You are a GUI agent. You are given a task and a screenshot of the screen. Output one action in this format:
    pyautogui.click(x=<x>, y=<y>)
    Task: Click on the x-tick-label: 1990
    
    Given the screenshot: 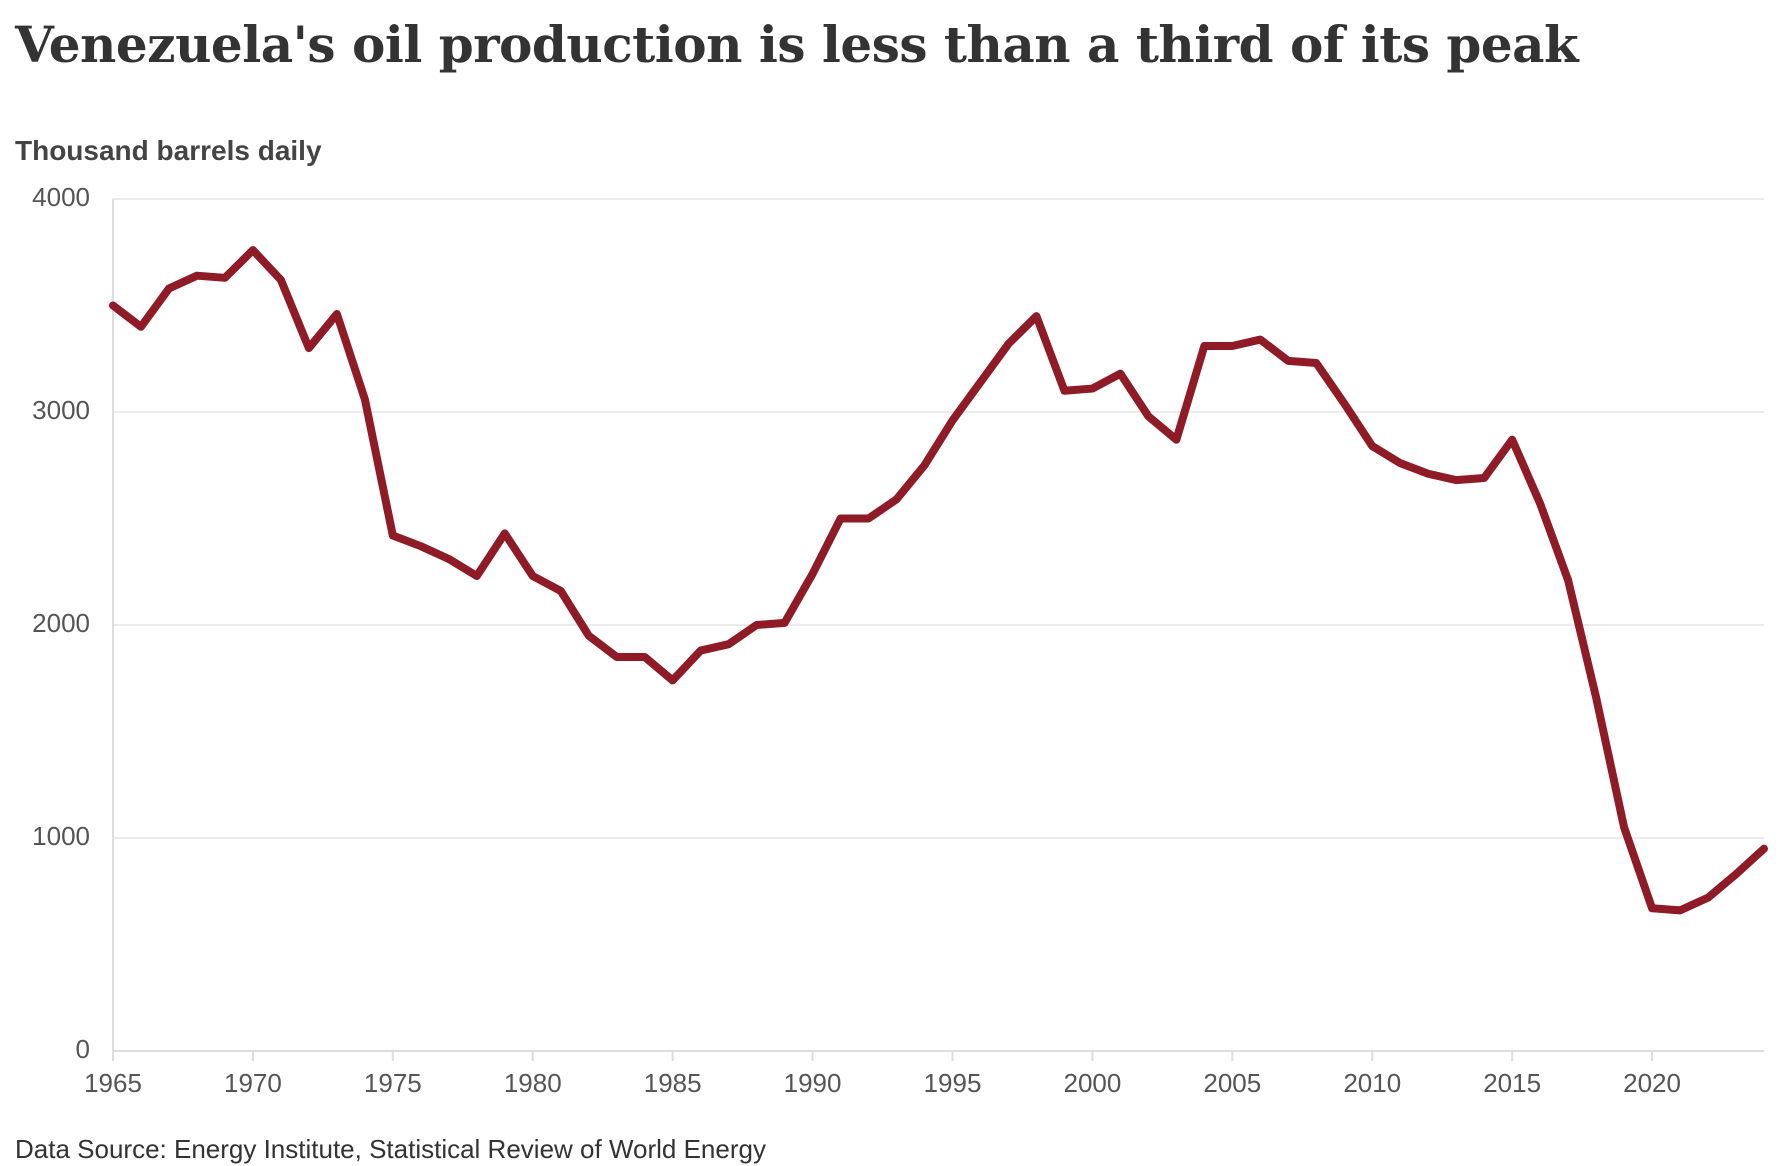 What is the action you would take?
    pyautogui.click(x=813, y=1083)
    